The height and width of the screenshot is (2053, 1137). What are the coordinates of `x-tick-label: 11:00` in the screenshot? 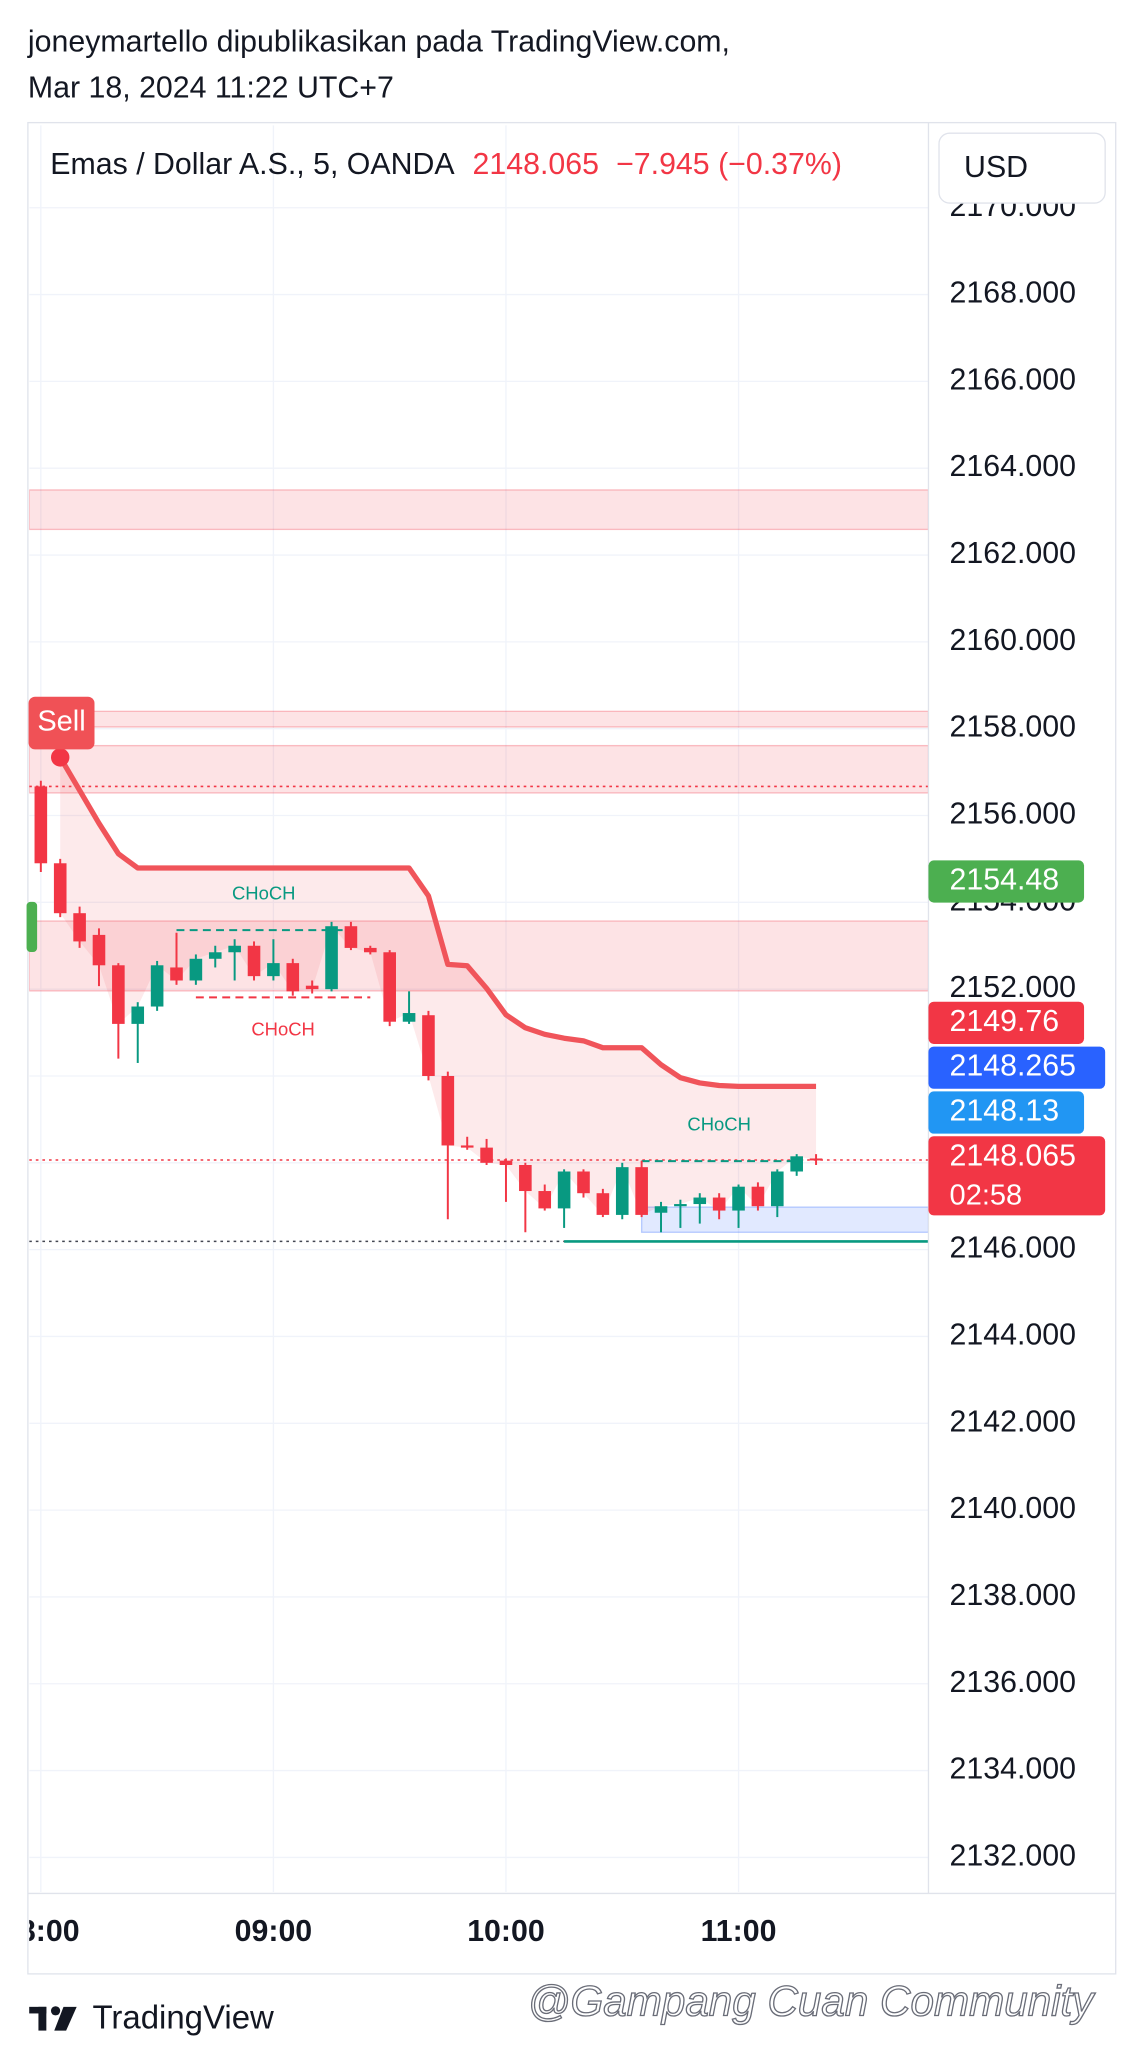 It's located at (739, 1931).